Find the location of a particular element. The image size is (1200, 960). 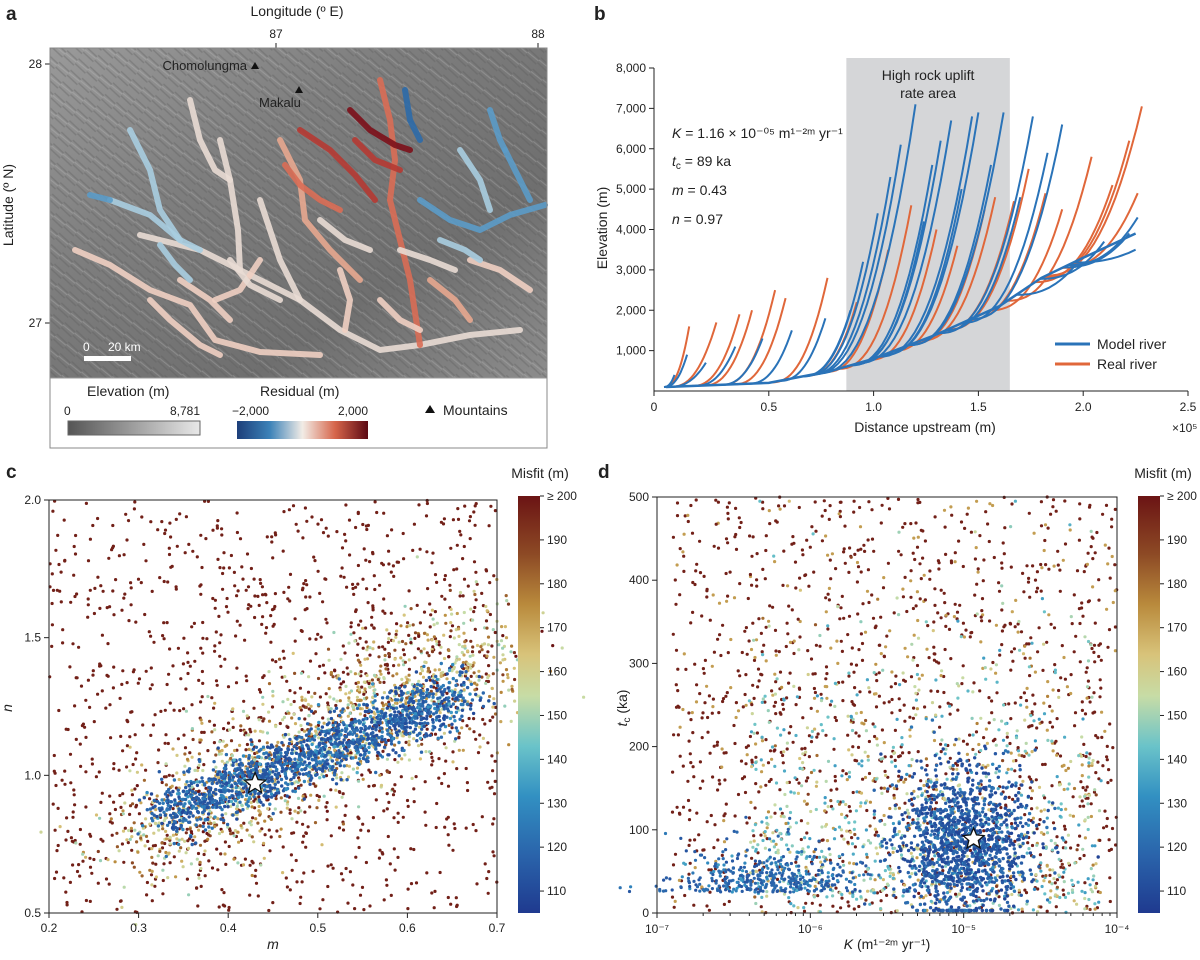

c-colorbar-tick-label: 160 is located at coordinates (557, 672).